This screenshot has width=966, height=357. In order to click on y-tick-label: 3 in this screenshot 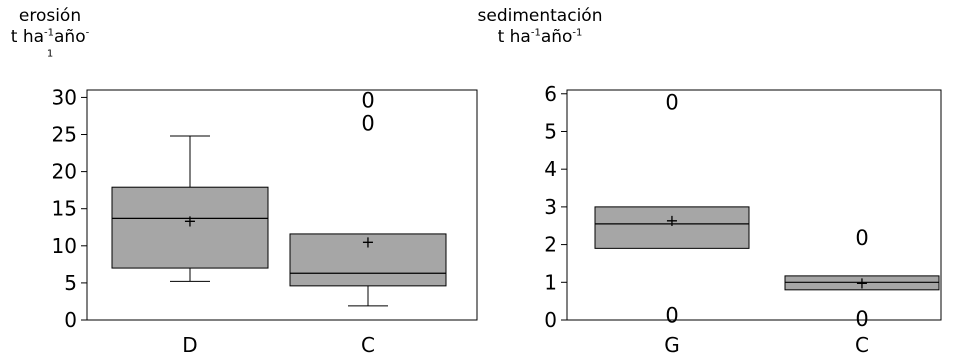, I will do `click(550, 207)`.